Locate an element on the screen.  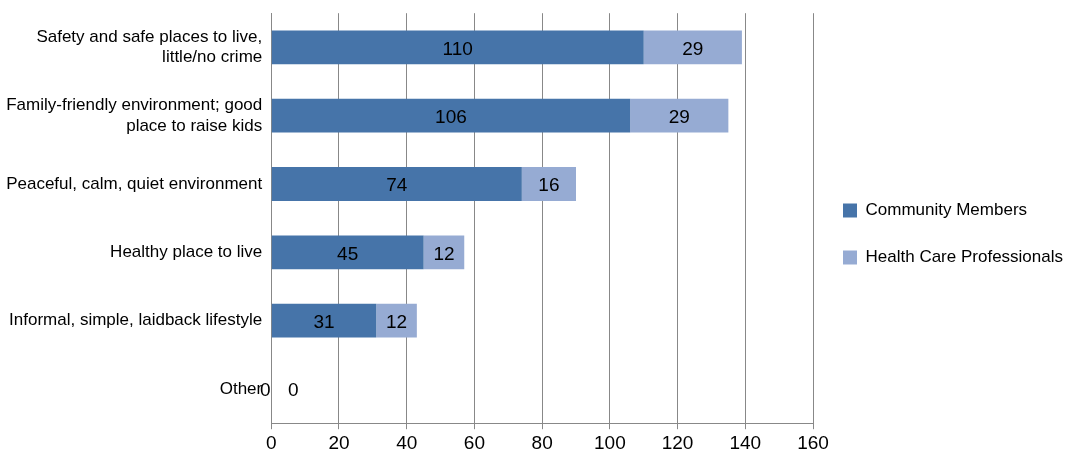
data-label: 0 is located at coordinates (293, 390).